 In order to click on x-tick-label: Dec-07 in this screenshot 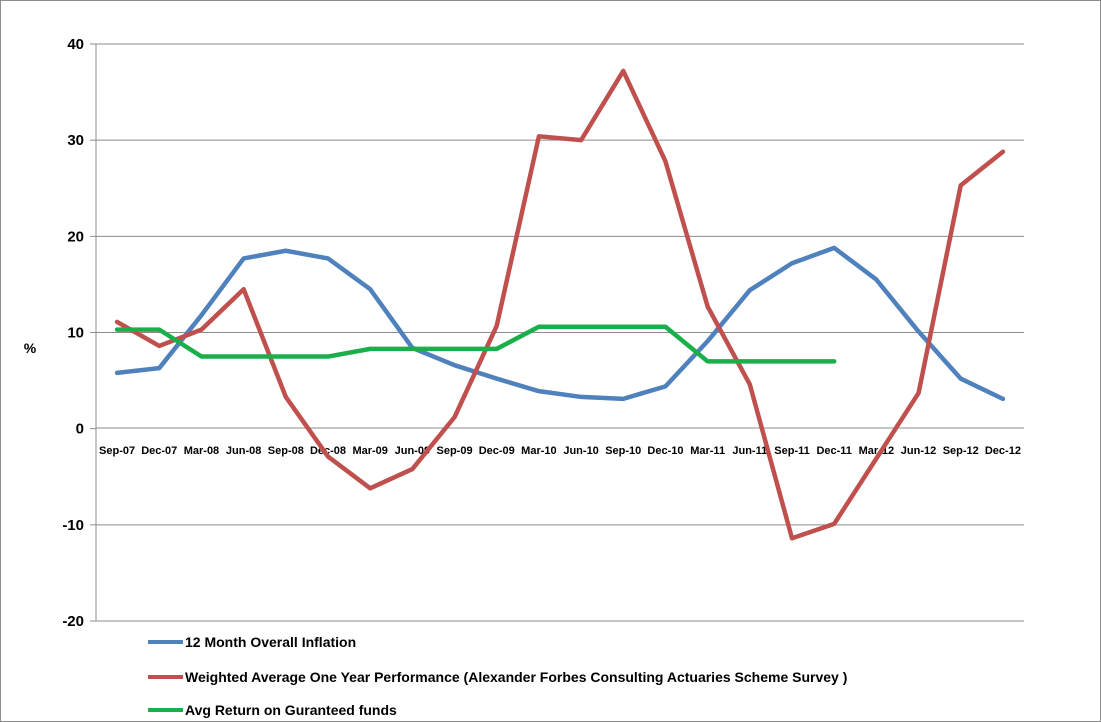, I will do `click(159, 451)`.